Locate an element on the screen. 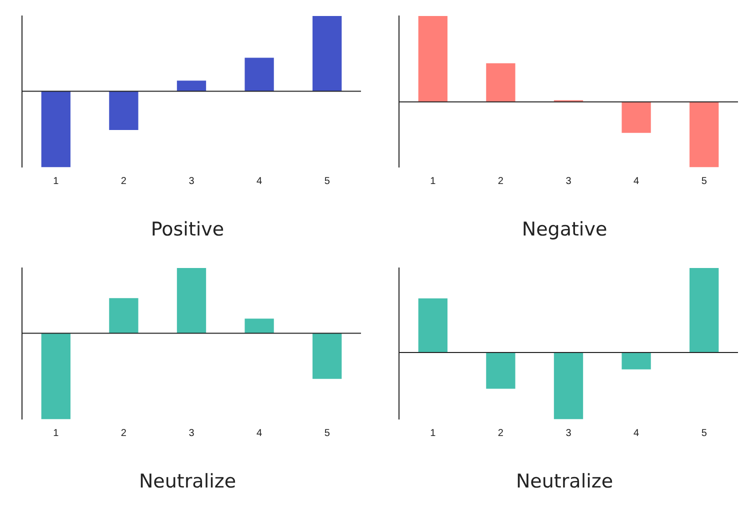 This screenshot has width=754, height=505. x-axis-title: Positive is located at coordinates (187, 229).